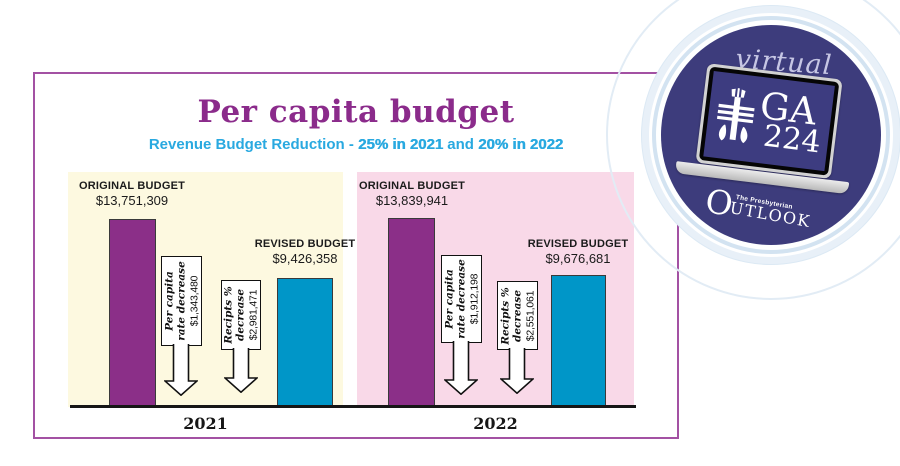 Image resolution: width=900 pixels, height=466 pixels. I want to click on bar-2021-original-budget, so click(132, 313).